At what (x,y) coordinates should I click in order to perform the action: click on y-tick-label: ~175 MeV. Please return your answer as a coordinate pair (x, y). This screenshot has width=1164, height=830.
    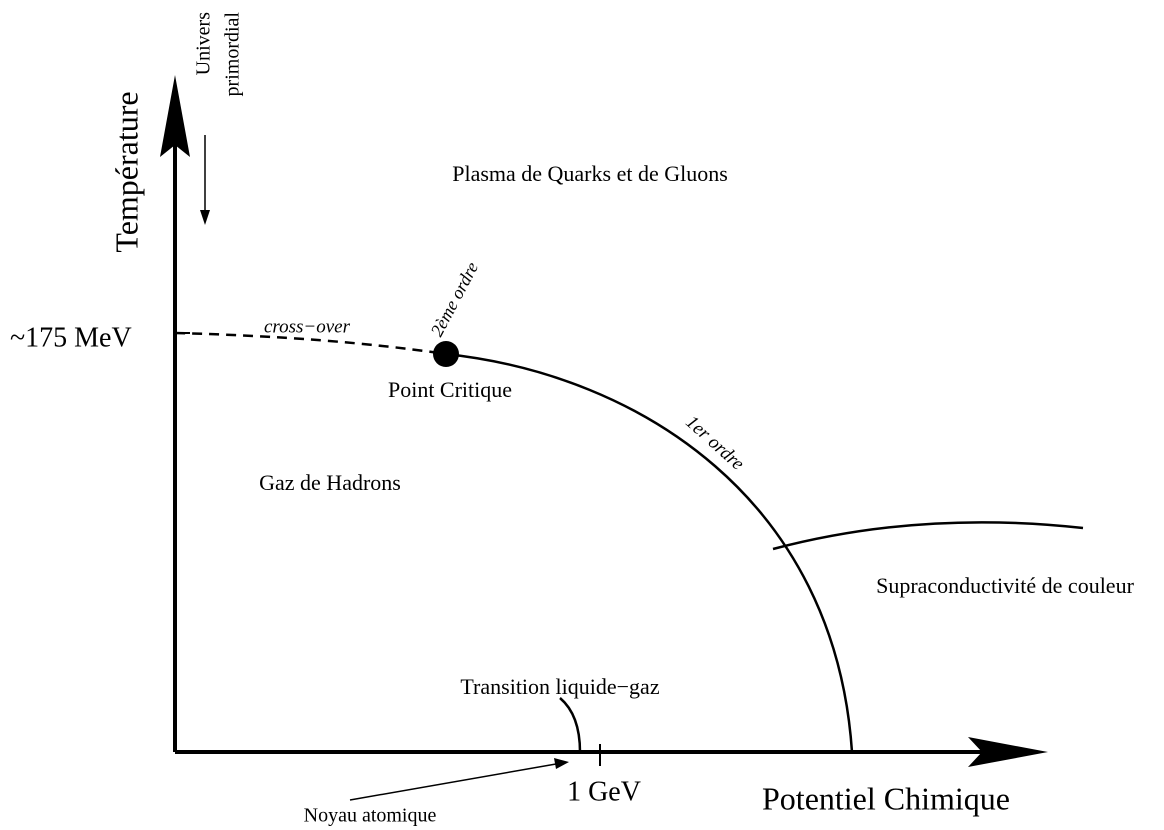
    Looking at the image, I should click on (71, 337).